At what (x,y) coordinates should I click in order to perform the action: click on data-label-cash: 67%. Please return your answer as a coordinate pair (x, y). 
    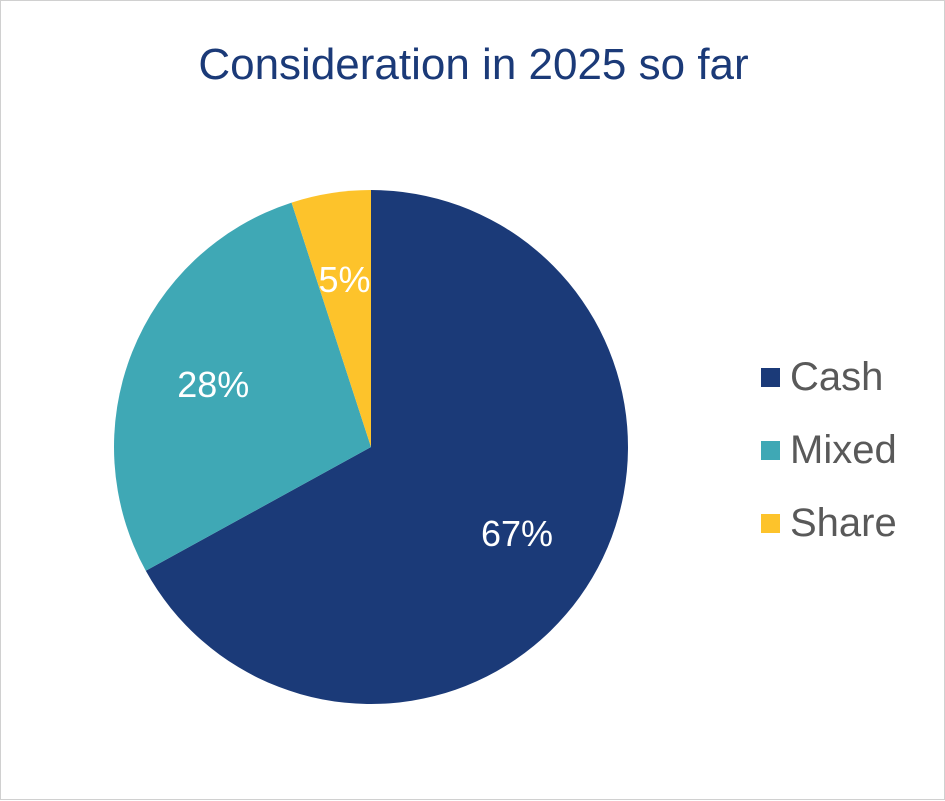
    Looking at the image, I should click on (517, 533).